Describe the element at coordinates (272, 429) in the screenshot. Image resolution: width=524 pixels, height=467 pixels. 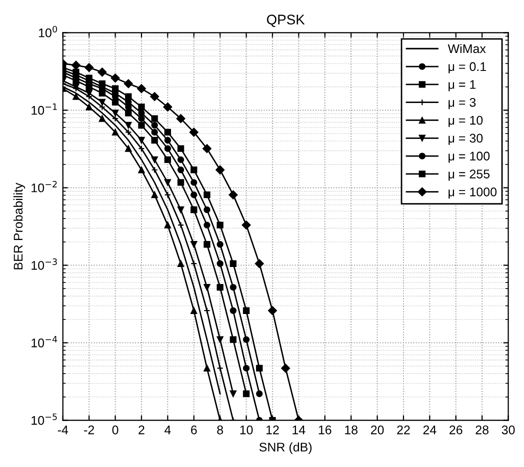
I see `x-tick-label: 12` at that location.